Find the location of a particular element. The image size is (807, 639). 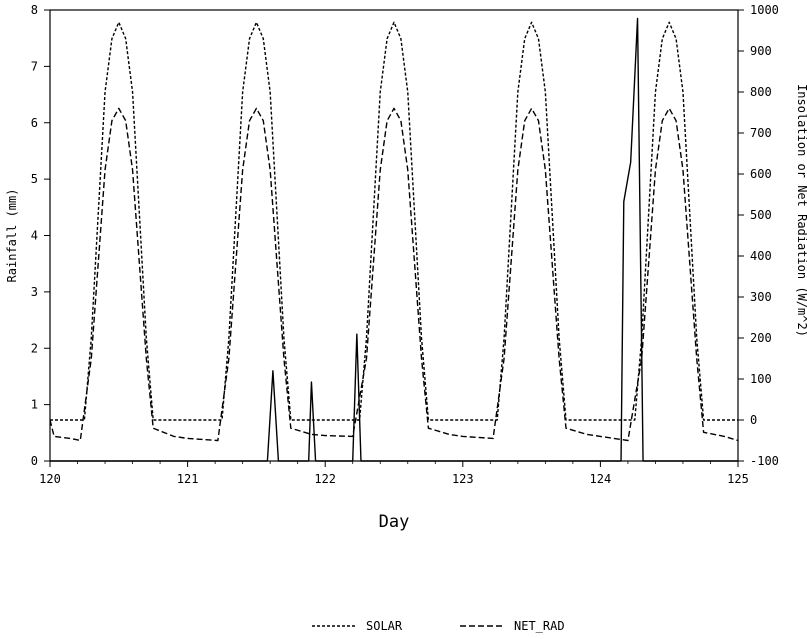

x-tick-label: 120 is located at coordinates (50, 479).